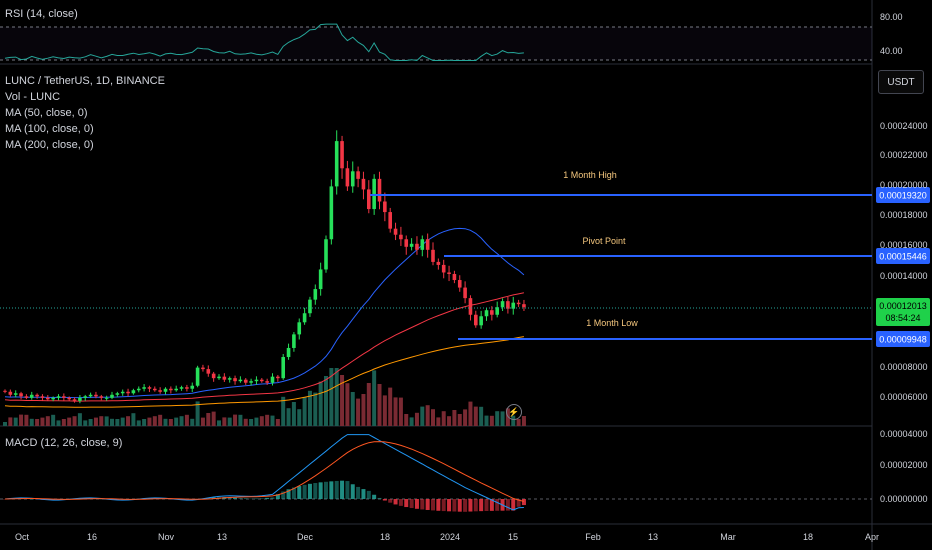 Image resolution: width=932 pixels, height=550 pixels. I want to click on symbol-legend: LUNC / TetherUS, 1D, BINANCE, so click(85, 81).